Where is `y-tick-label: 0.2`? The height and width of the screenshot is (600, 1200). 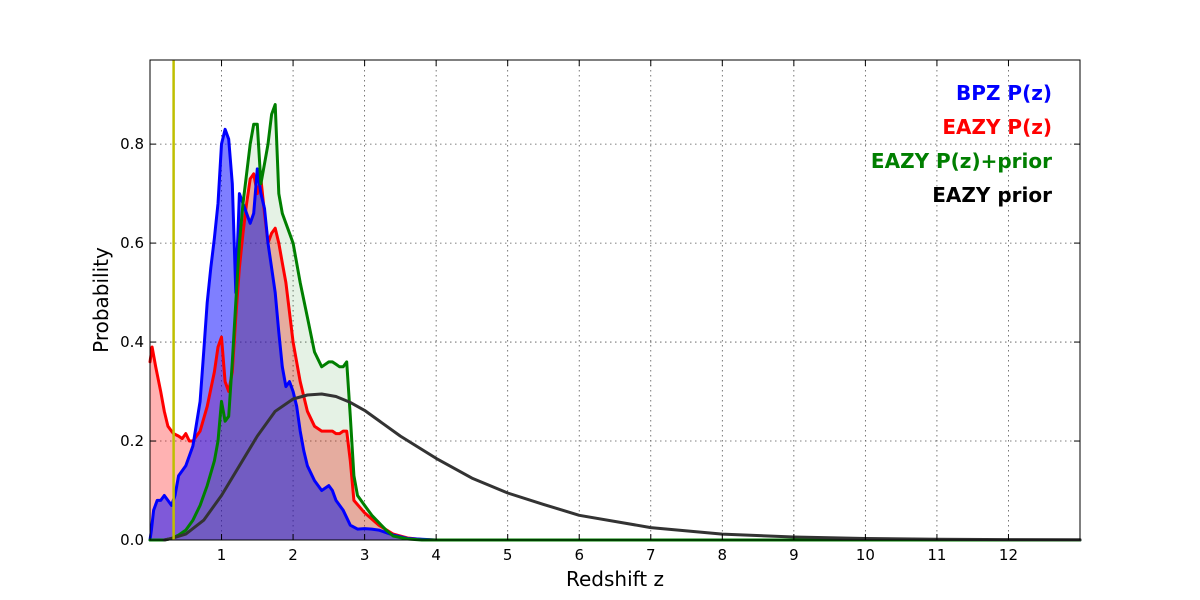
y-tick-label: 0.2 is located at coordinates (132, 441).